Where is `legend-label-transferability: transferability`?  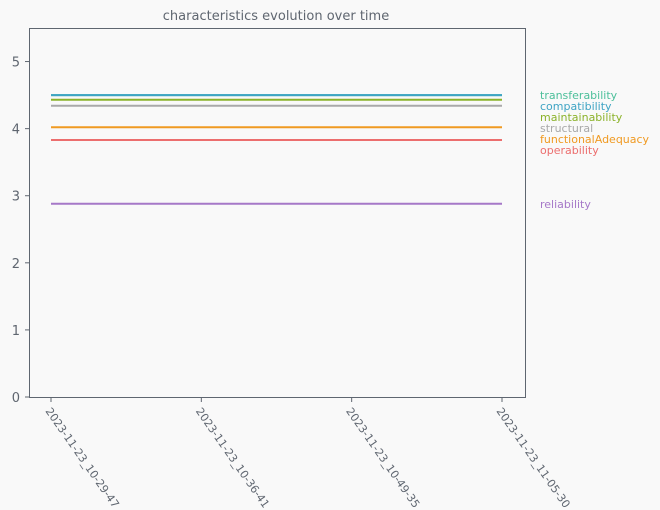 legend-label-transferability: transferability is located at coordinates (579, 95).